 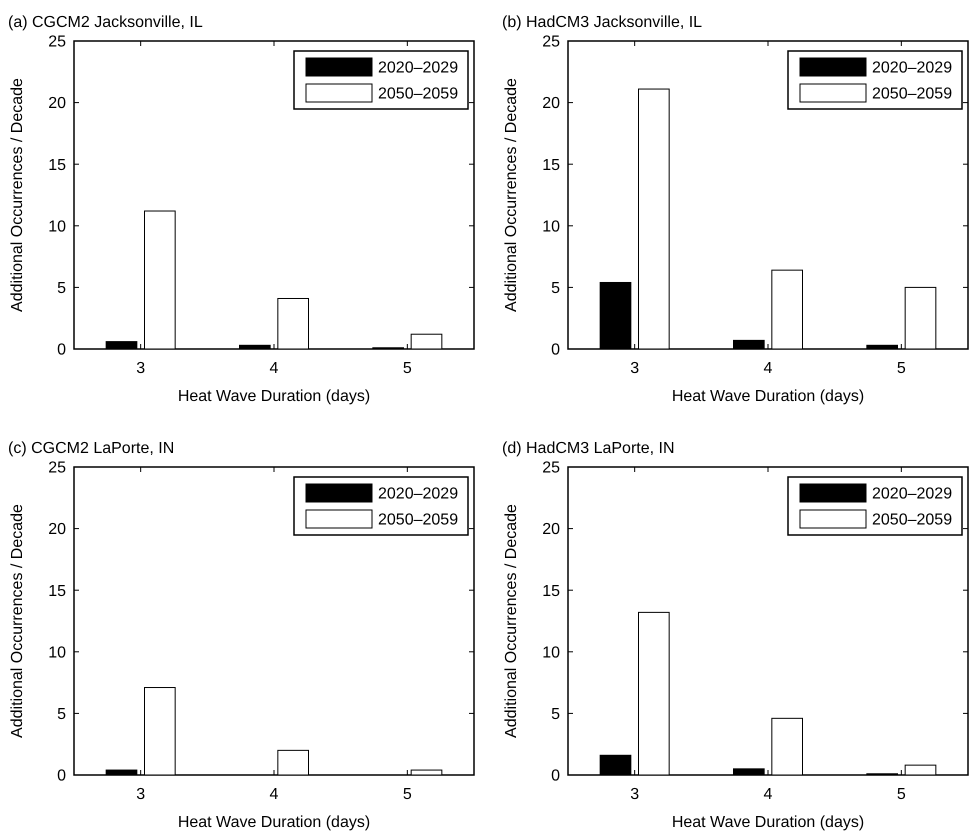 I want to click on chart-title: (a) CGCM2 Jacksonville, IL, so click(x=105, y=22).